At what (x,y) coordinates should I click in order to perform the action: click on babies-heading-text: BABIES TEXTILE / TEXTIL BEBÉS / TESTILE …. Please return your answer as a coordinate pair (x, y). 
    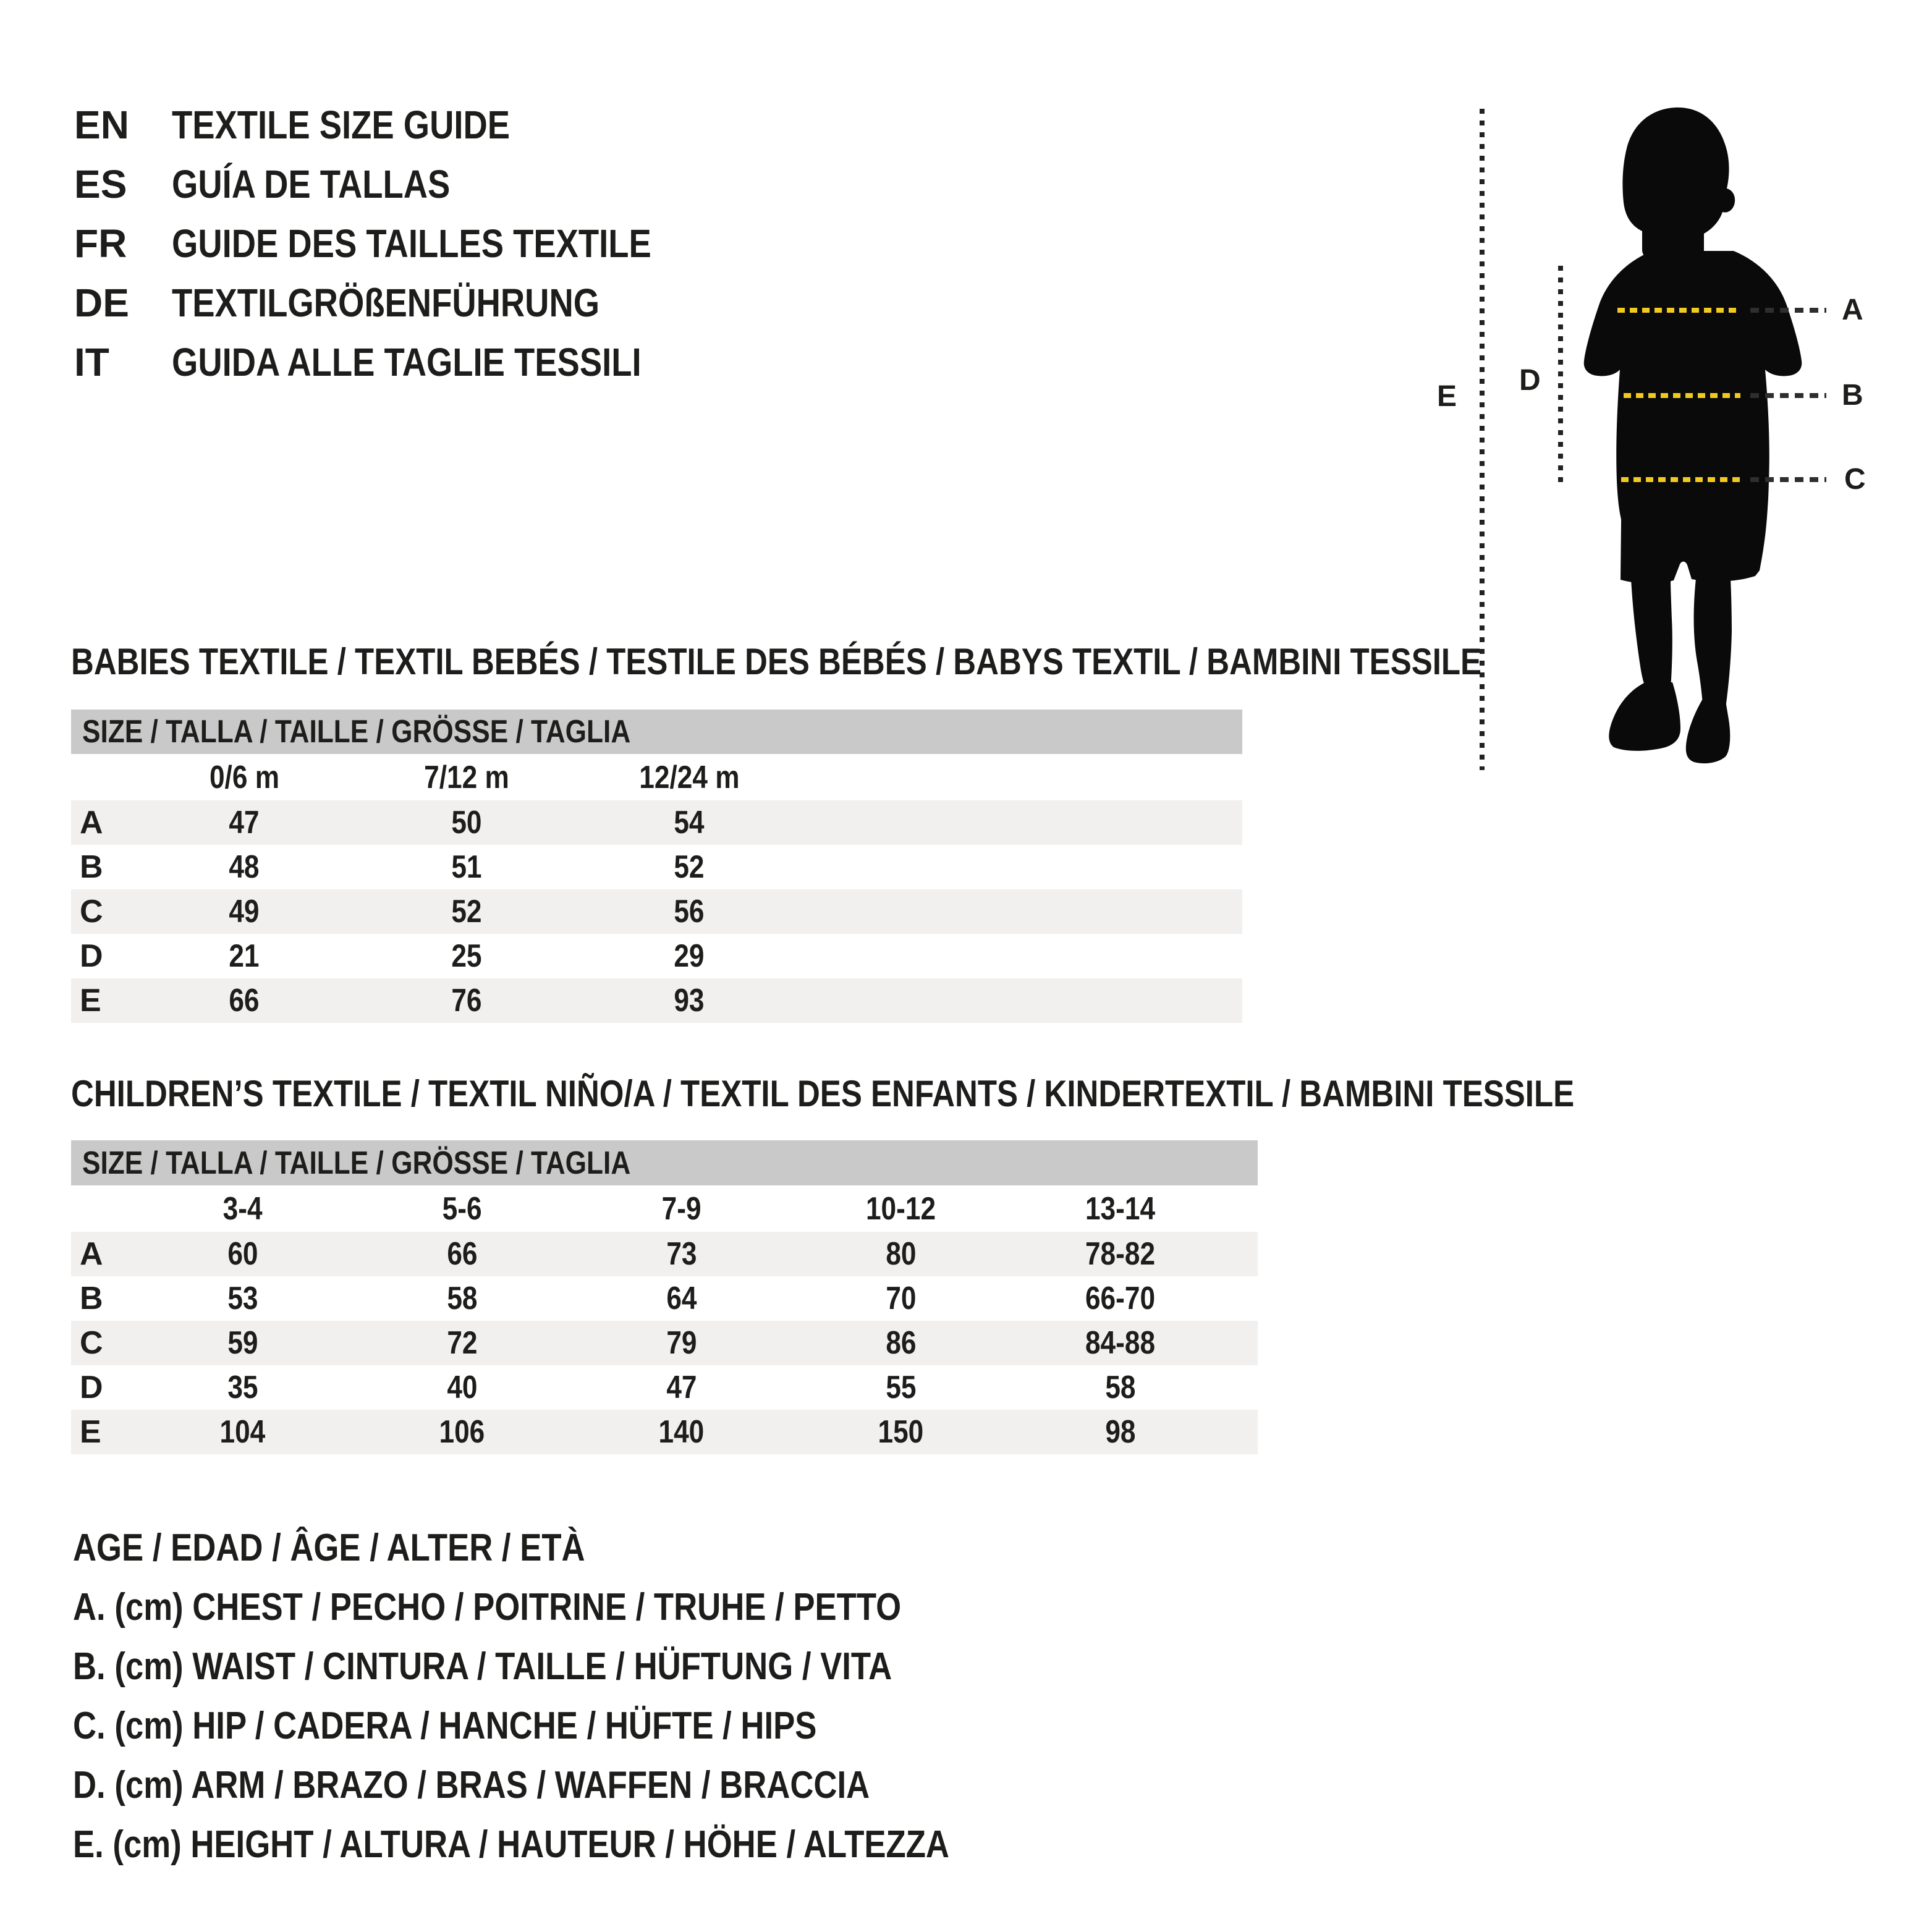
    Looking at the image, I should click on (776, 661).